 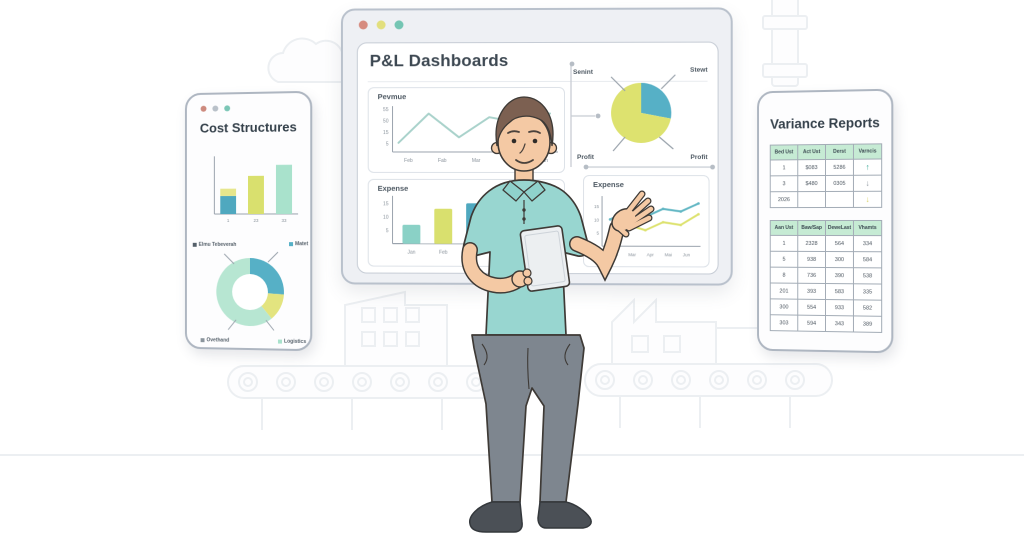 What do you see at coordinates (785, 22) in the screenshot?
I see `pipe-flange-top` at bounding box center [785, 22].